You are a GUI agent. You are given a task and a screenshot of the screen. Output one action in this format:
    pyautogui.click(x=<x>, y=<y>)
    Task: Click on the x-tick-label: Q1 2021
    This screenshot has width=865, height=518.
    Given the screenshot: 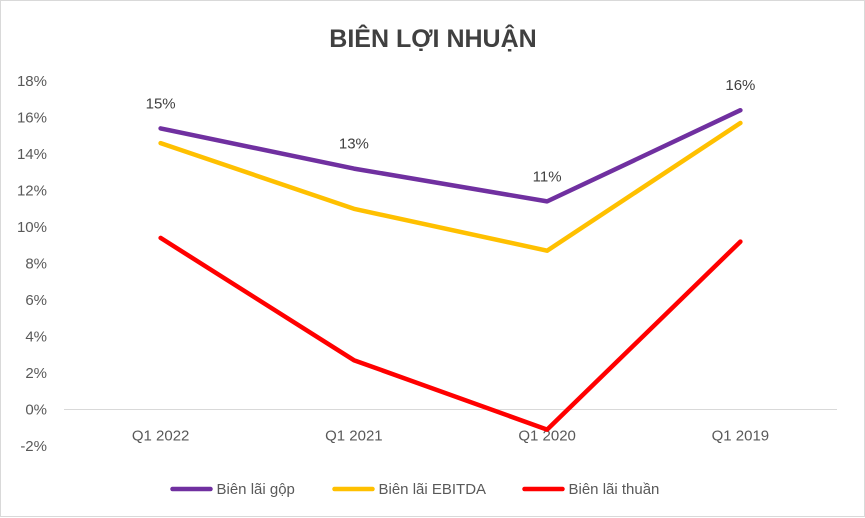 What is the action you would take?
    pyautogui.click(x=354, y=436)
    